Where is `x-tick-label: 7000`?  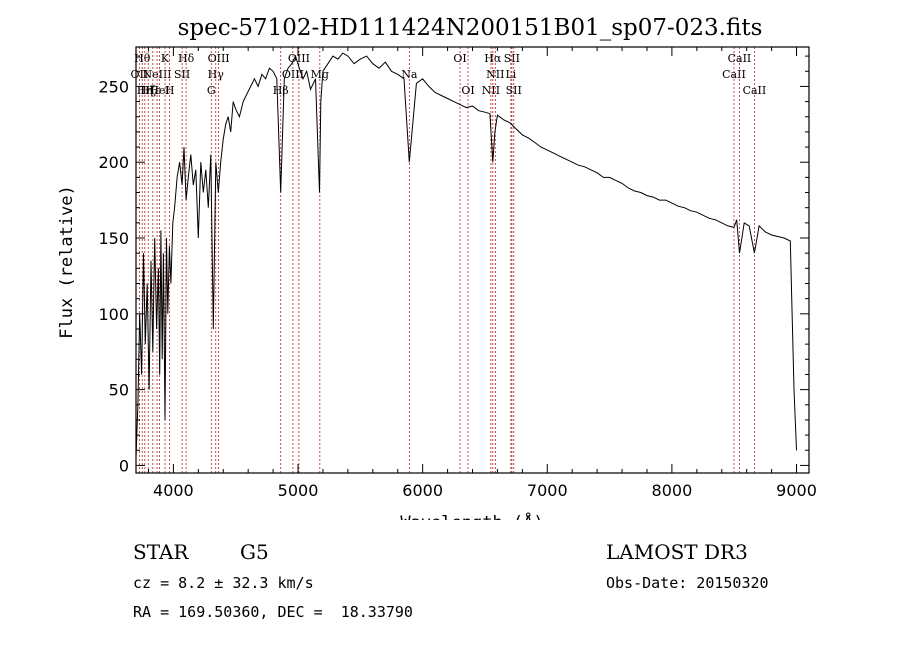
x-tick-label: 7000 is located at coordinates (547, 490).